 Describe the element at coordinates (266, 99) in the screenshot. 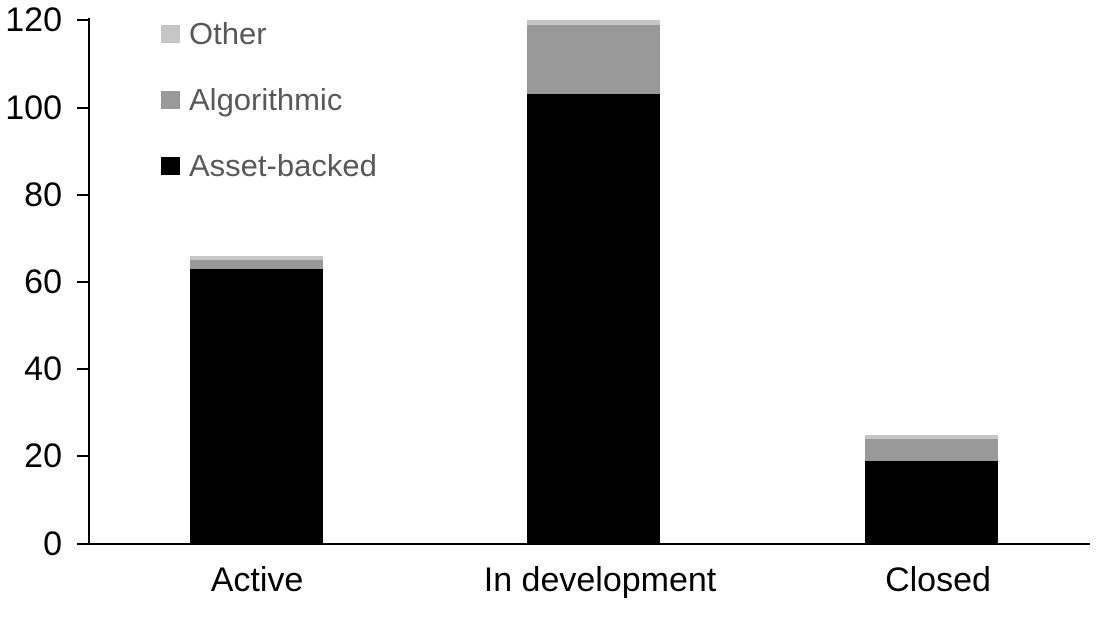

I see `legend-label-algorithmic: Algorithmic` at that location.